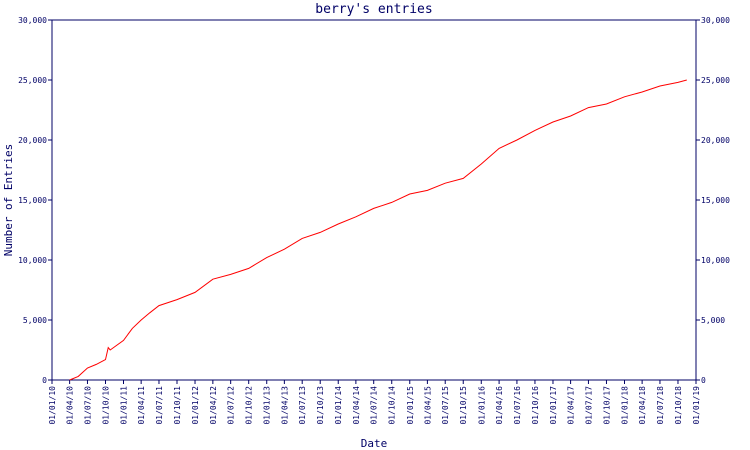 This screenshot has width=750, height=450. Describe the element at coordinates (32, 140) in the screenshot. I see `y-tick-label: 20,000` at that location.